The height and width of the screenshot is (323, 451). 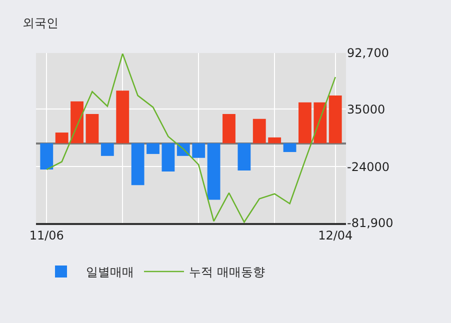 What do you see at coordinates (227, 272) in the screenshot?
I see `legend-label: 누적 매매동향` at bounding box center [227, 272].